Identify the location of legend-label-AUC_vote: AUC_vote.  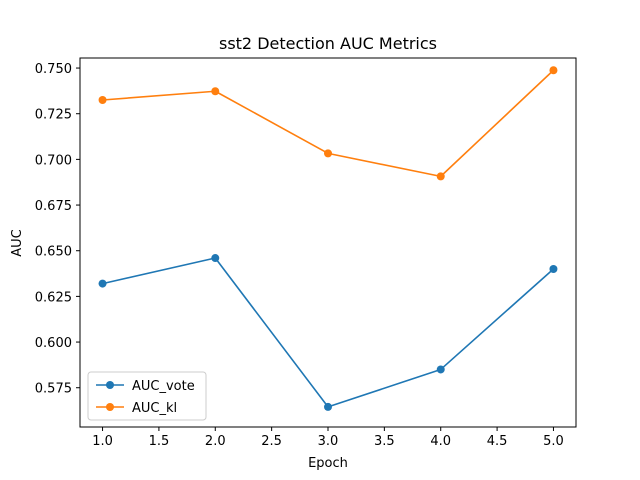
(163, 386).